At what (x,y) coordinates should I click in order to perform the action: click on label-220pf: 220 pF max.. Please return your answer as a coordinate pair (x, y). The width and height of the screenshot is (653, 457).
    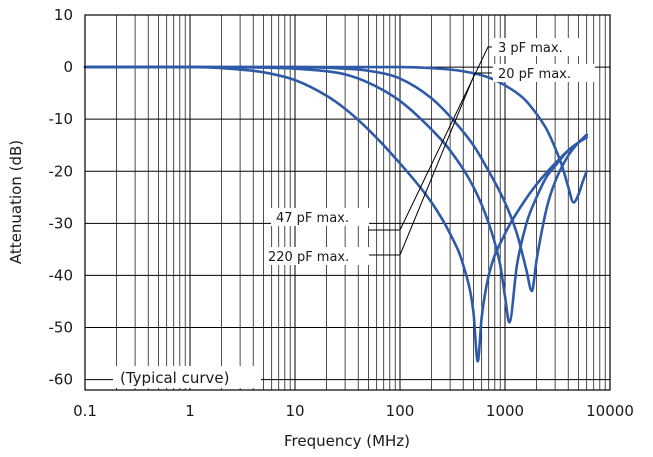
    Looking at the image, I should click on (308, 257).